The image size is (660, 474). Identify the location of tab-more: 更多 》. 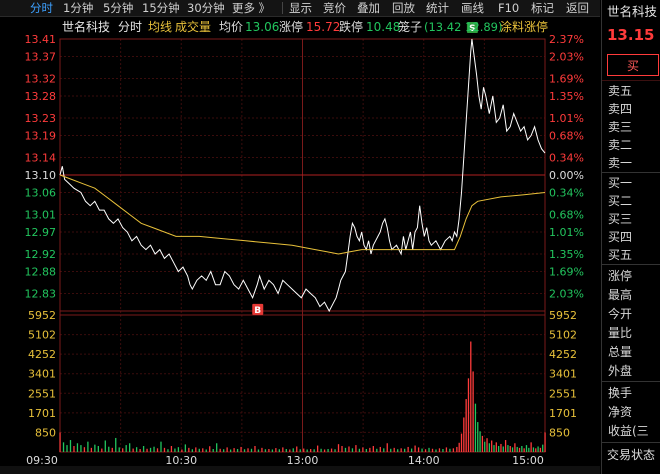
(251, 8).